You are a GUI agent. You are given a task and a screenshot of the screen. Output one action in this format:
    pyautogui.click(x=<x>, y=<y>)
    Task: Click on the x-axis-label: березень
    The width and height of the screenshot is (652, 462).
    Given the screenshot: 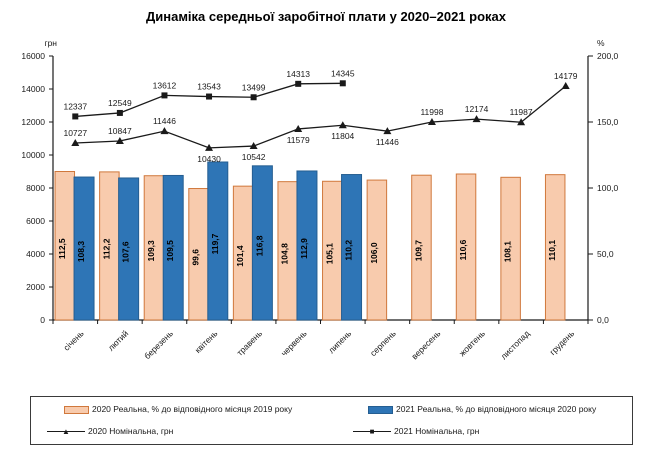 What is the action you would take?
    pyautogui.click(x=158, y=344)
    